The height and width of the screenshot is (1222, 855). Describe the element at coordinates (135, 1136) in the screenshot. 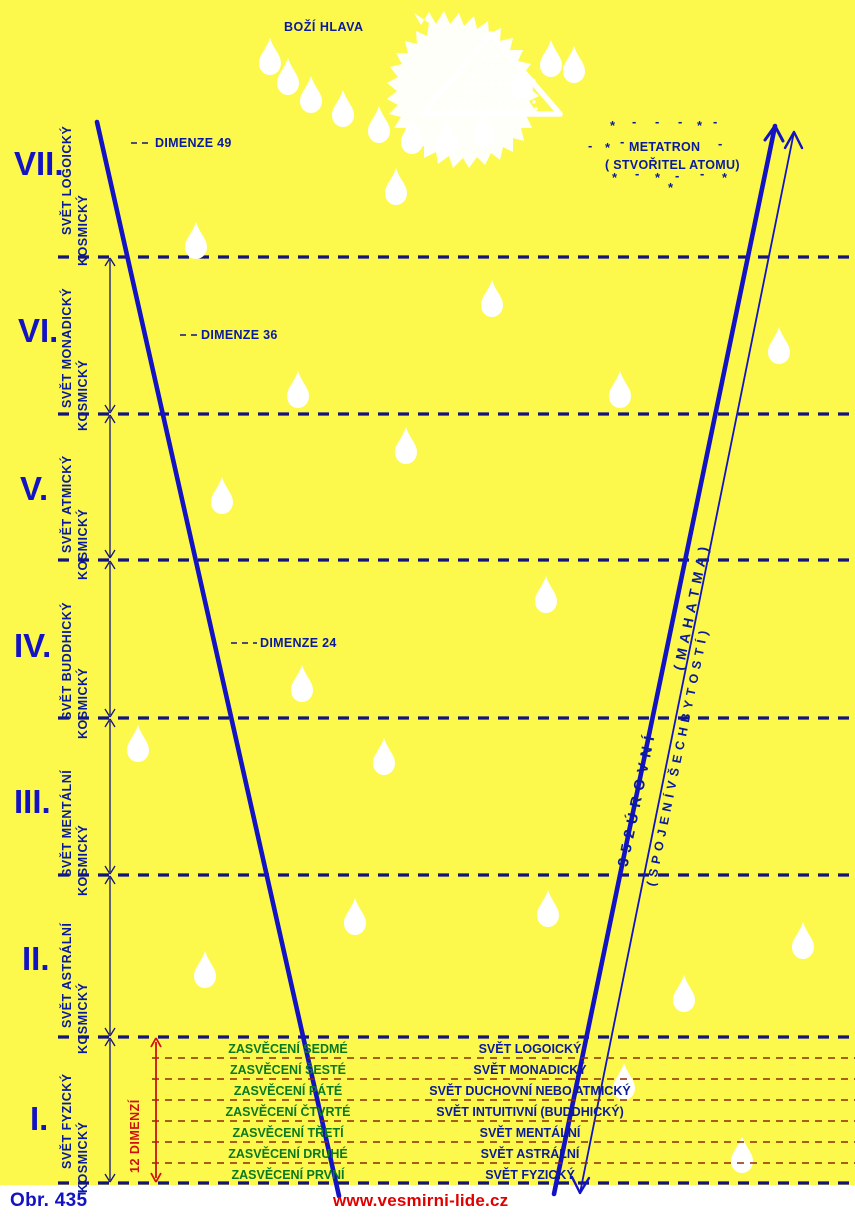

I see `twelve-dimensions-label: 12 DIMENZÍ` at that location.